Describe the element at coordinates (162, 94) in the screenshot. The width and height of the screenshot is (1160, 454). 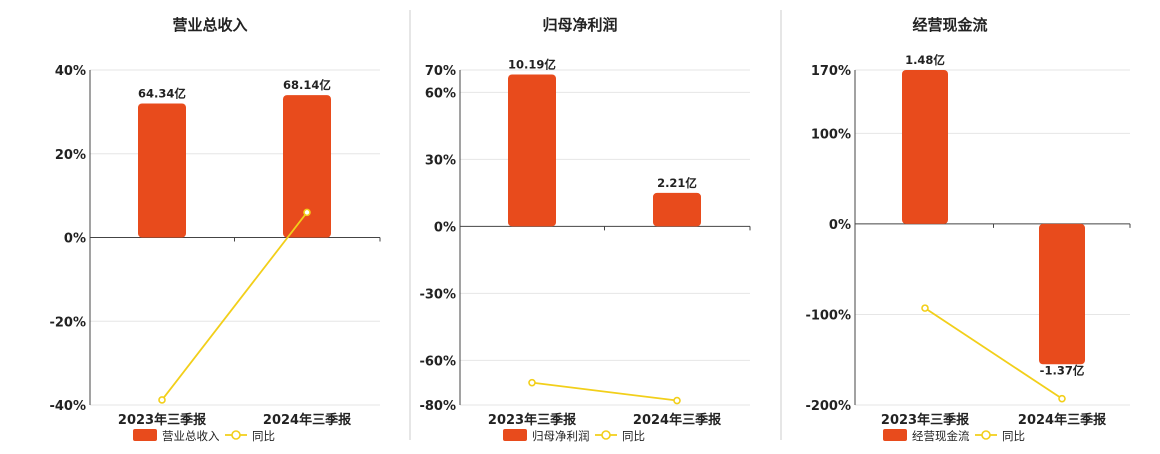
I see `bar-data-label: 64.34亿` at that location.